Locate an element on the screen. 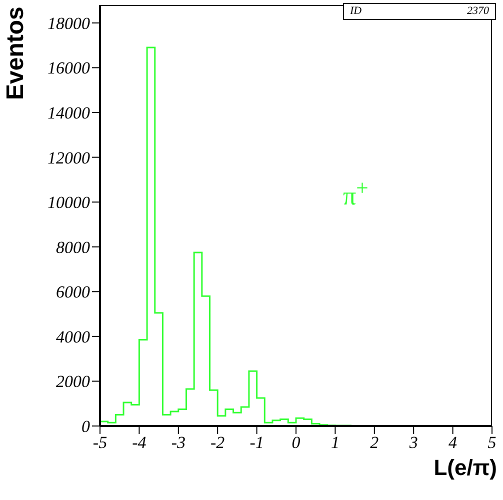  x-tick-label: -1 is located at coordinates (257, 442).